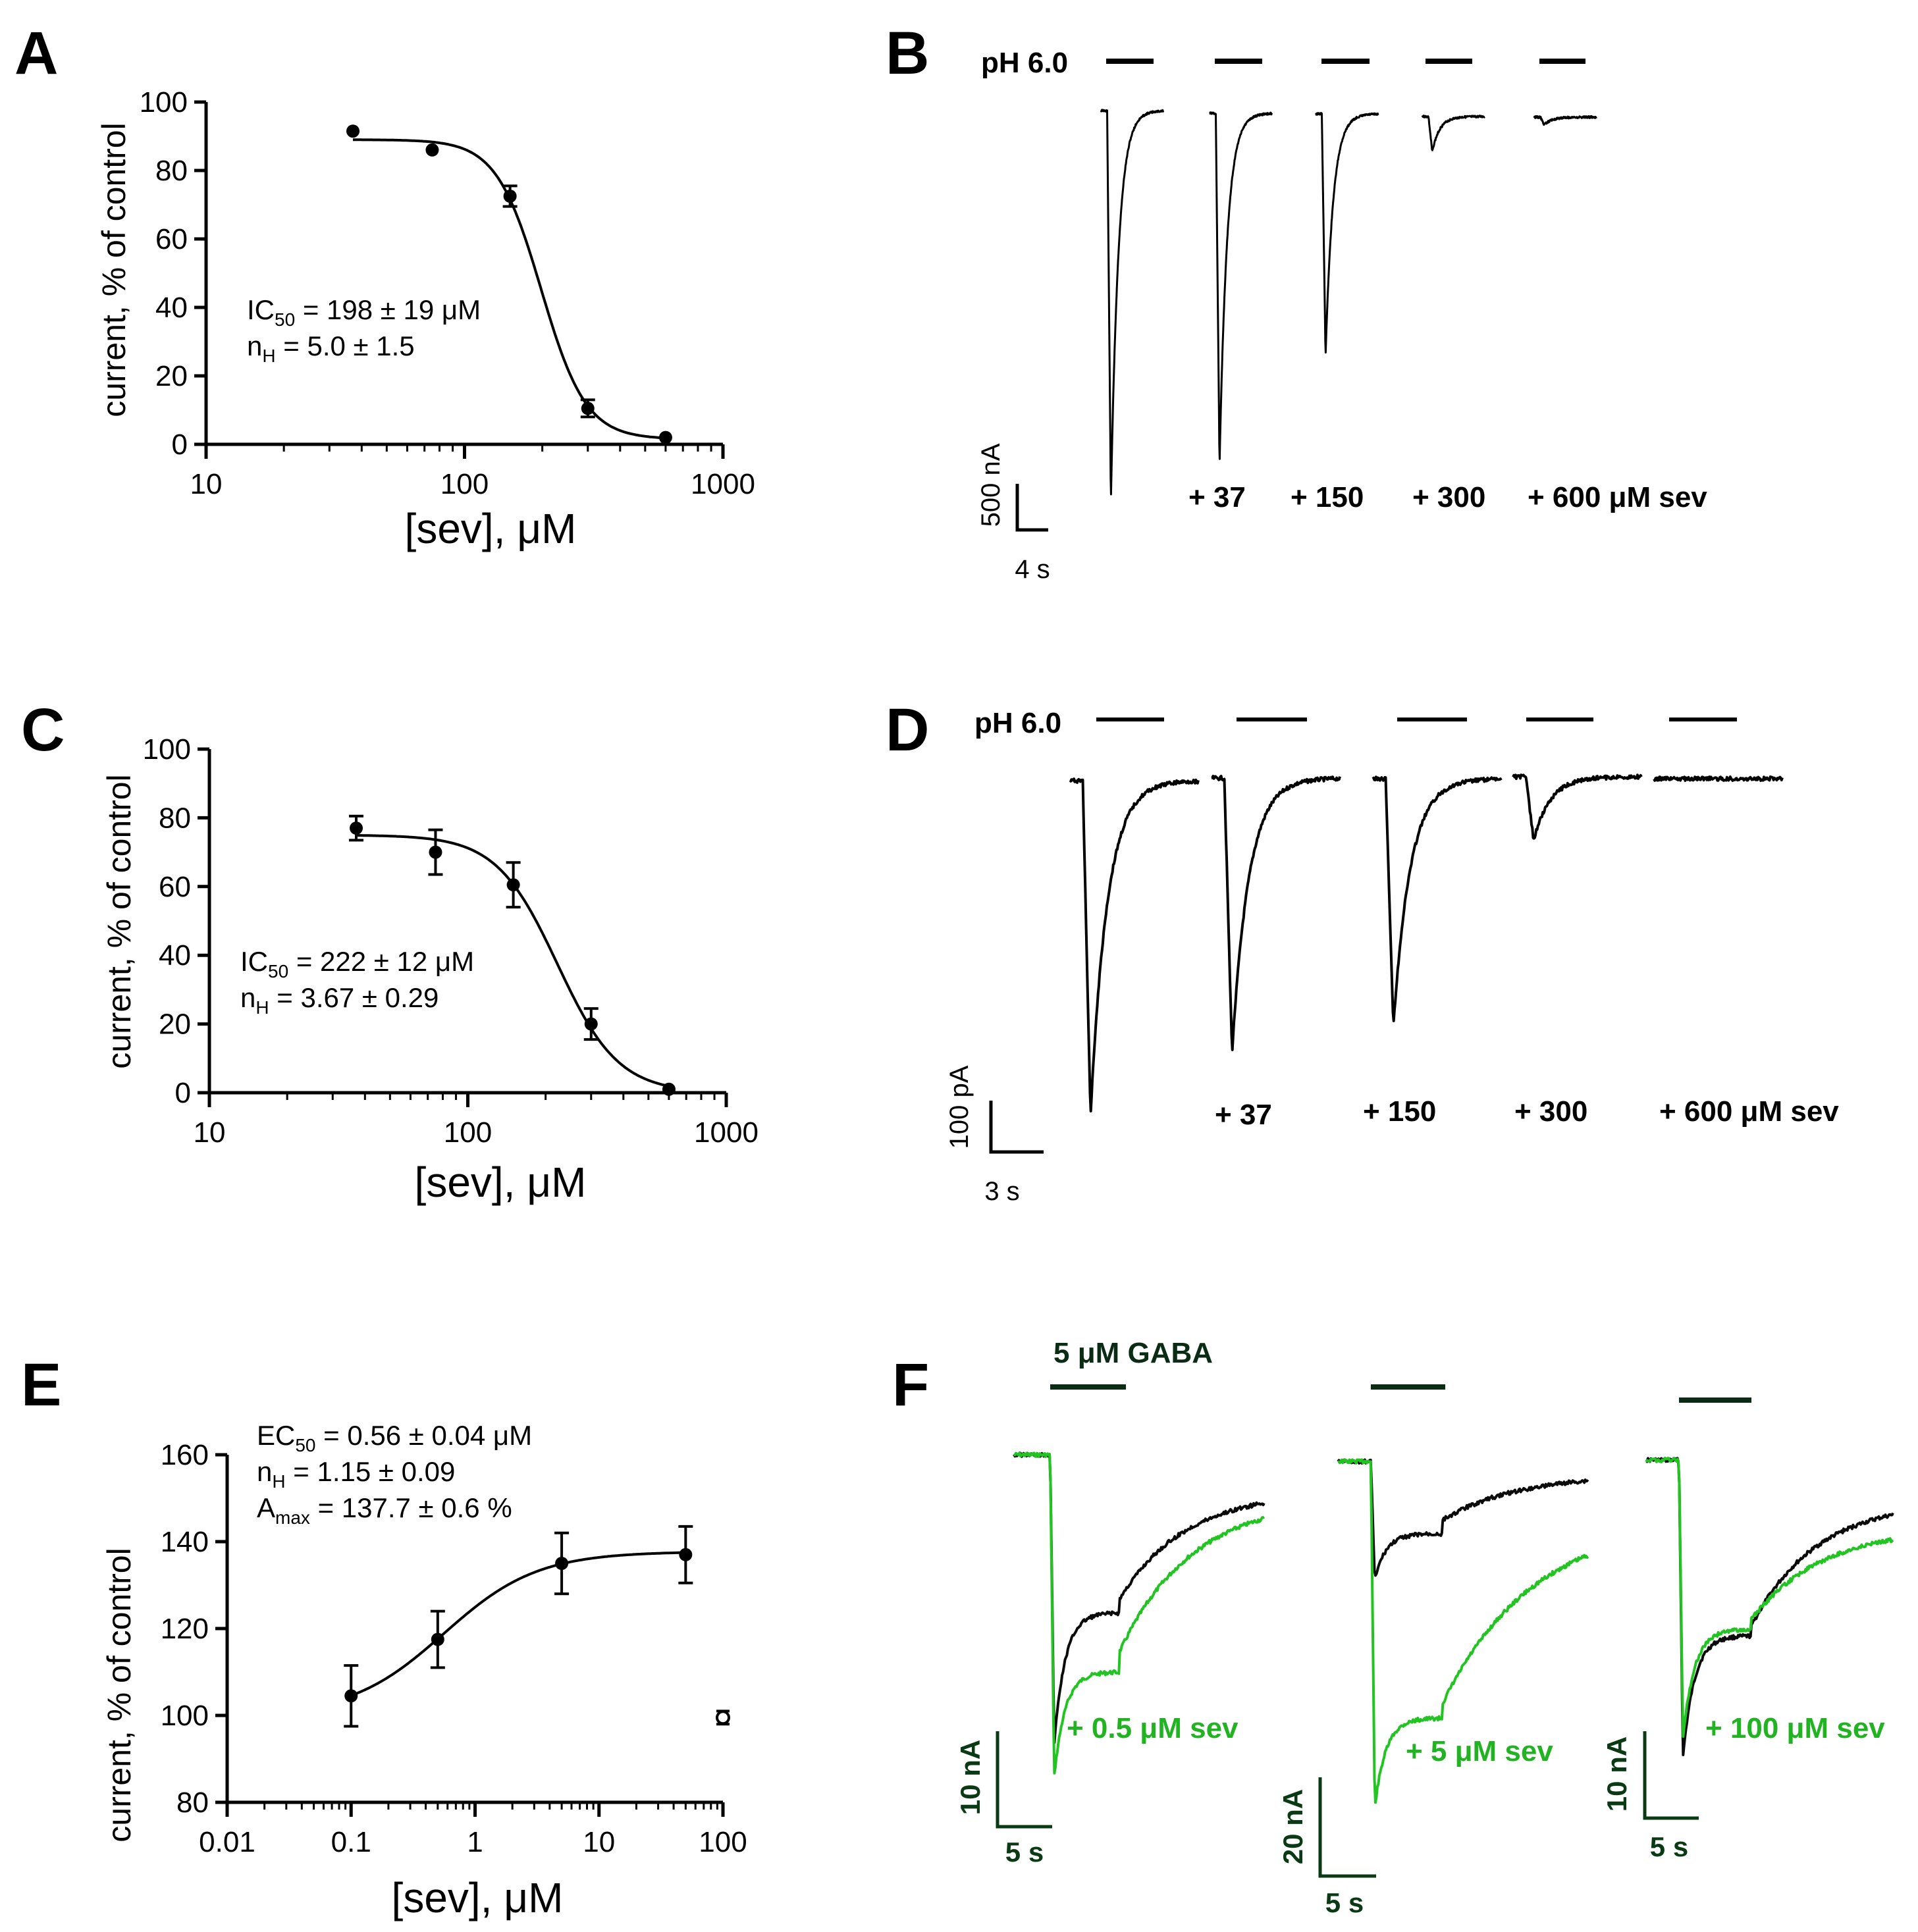 This screenshot has height=1932, width=1918. What do you see at coordinates (266, 1507) in the screenshot?
I see `annot-e-a: A` at bounding box center [266, 1507].